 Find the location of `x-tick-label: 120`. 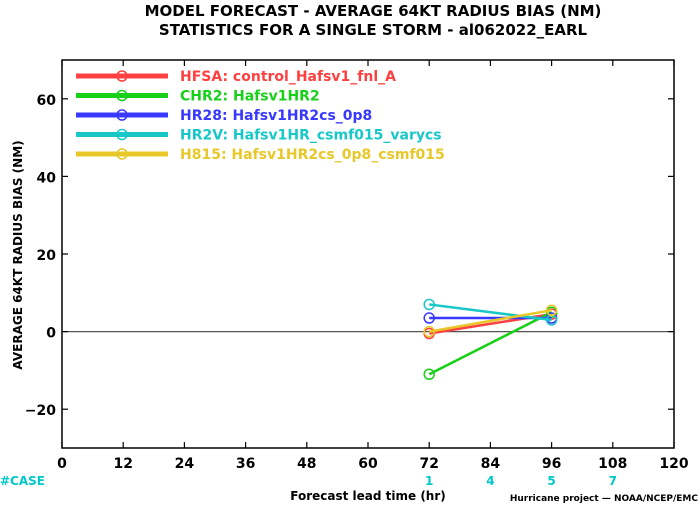

x-tick-label: 120 is located at coordinates (673, 464).